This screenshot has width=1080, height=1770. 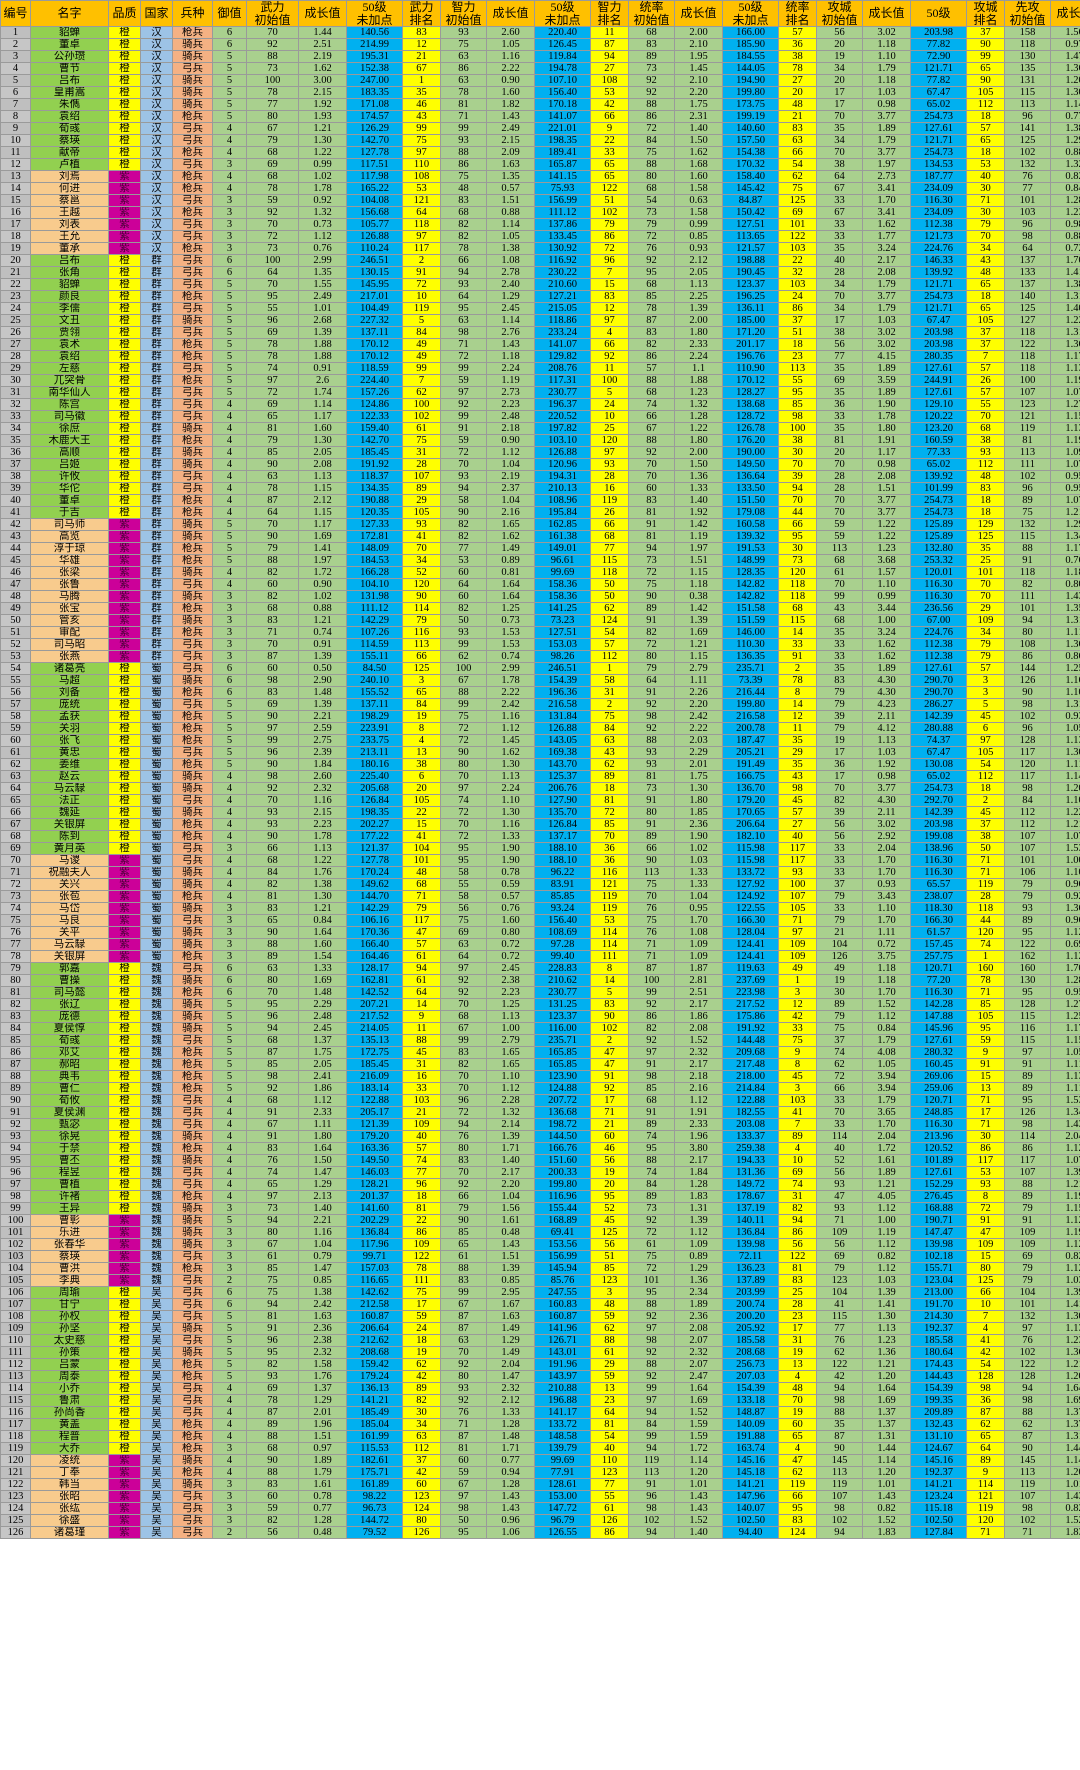 What do you see at coordinates (562, 117) in the screenshot?
I see `cell-zl_50: 141.07` at bounding box center [562, 117].